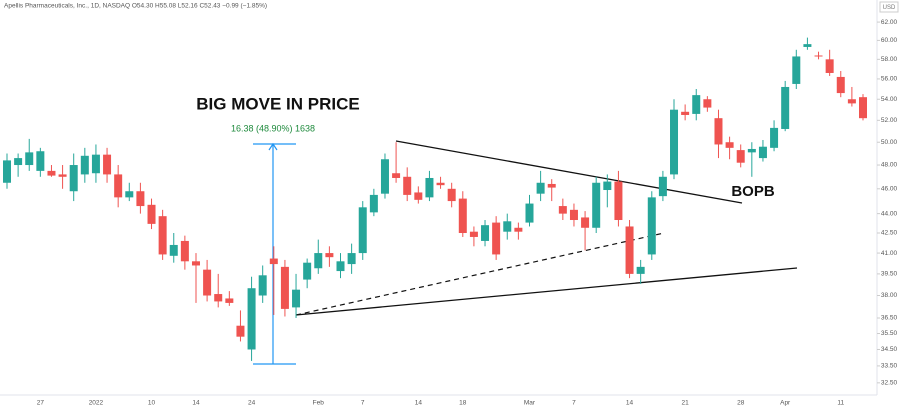  Describe the element at coordinates (96, 403) in the screenshot. I see `x-tick-label: 2022` at that location.